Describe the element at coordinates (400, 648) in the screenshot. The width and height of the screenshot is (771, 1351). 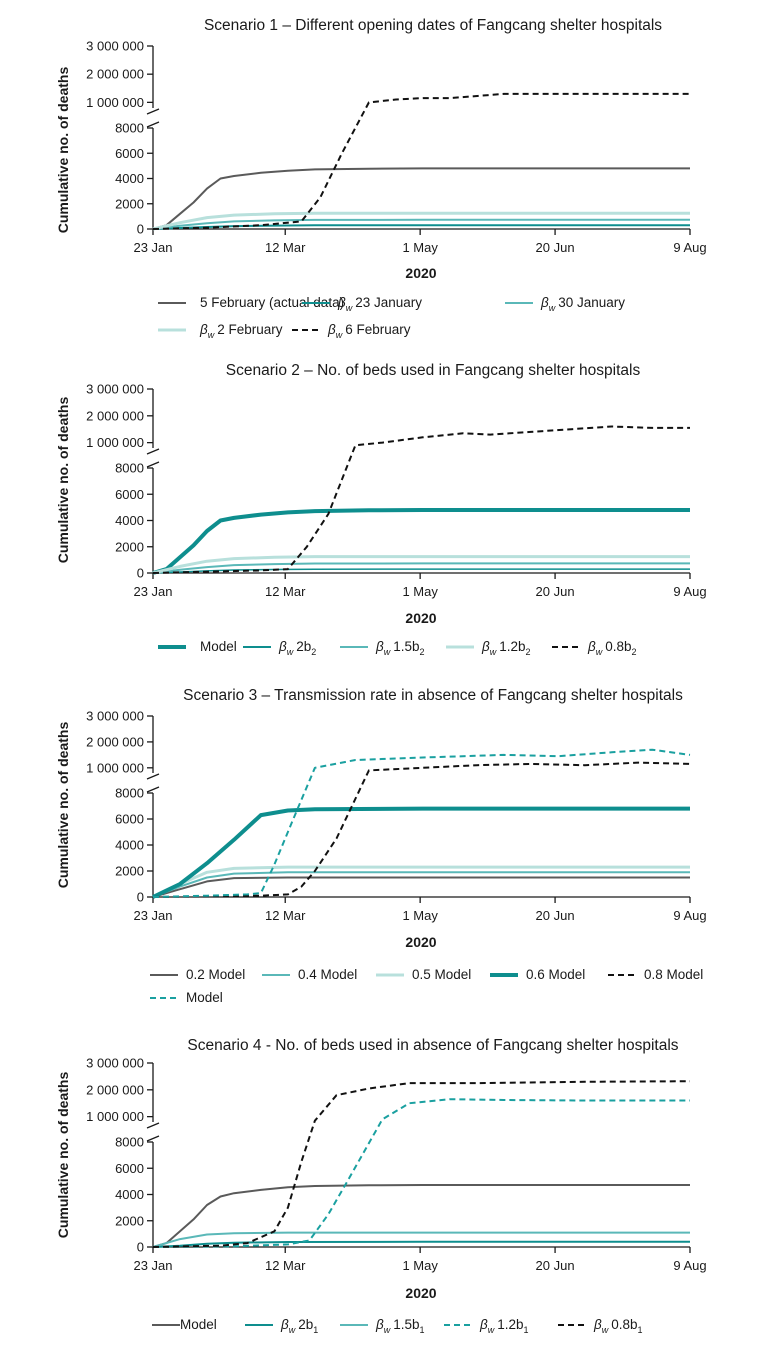
I see `legend-label-3: βw 1.5b2` at that location.